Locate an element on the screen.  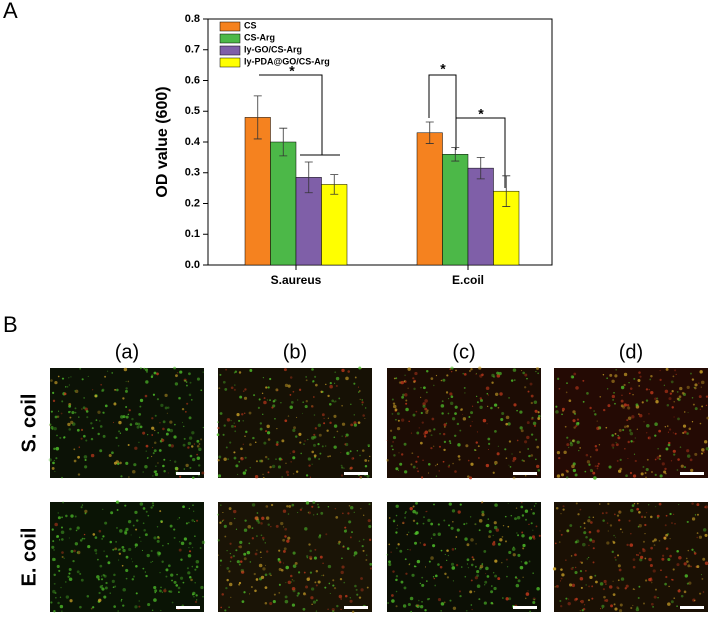
y-axis-title: OD value (600) is located at coordinates (162, 141).